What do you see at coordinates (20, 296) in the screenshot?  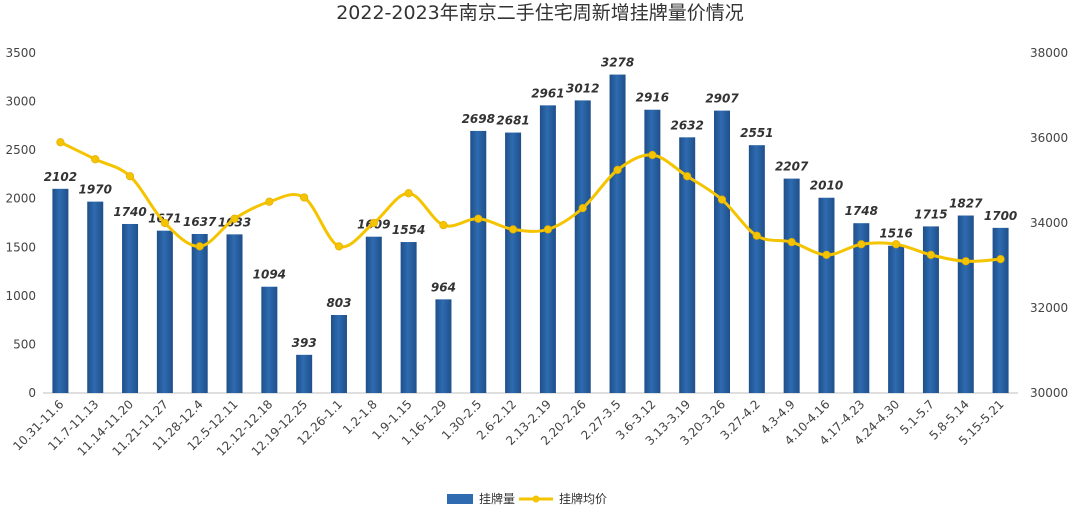 I see `y-left-tick-label: 1000` at bounding box center [20, 296].